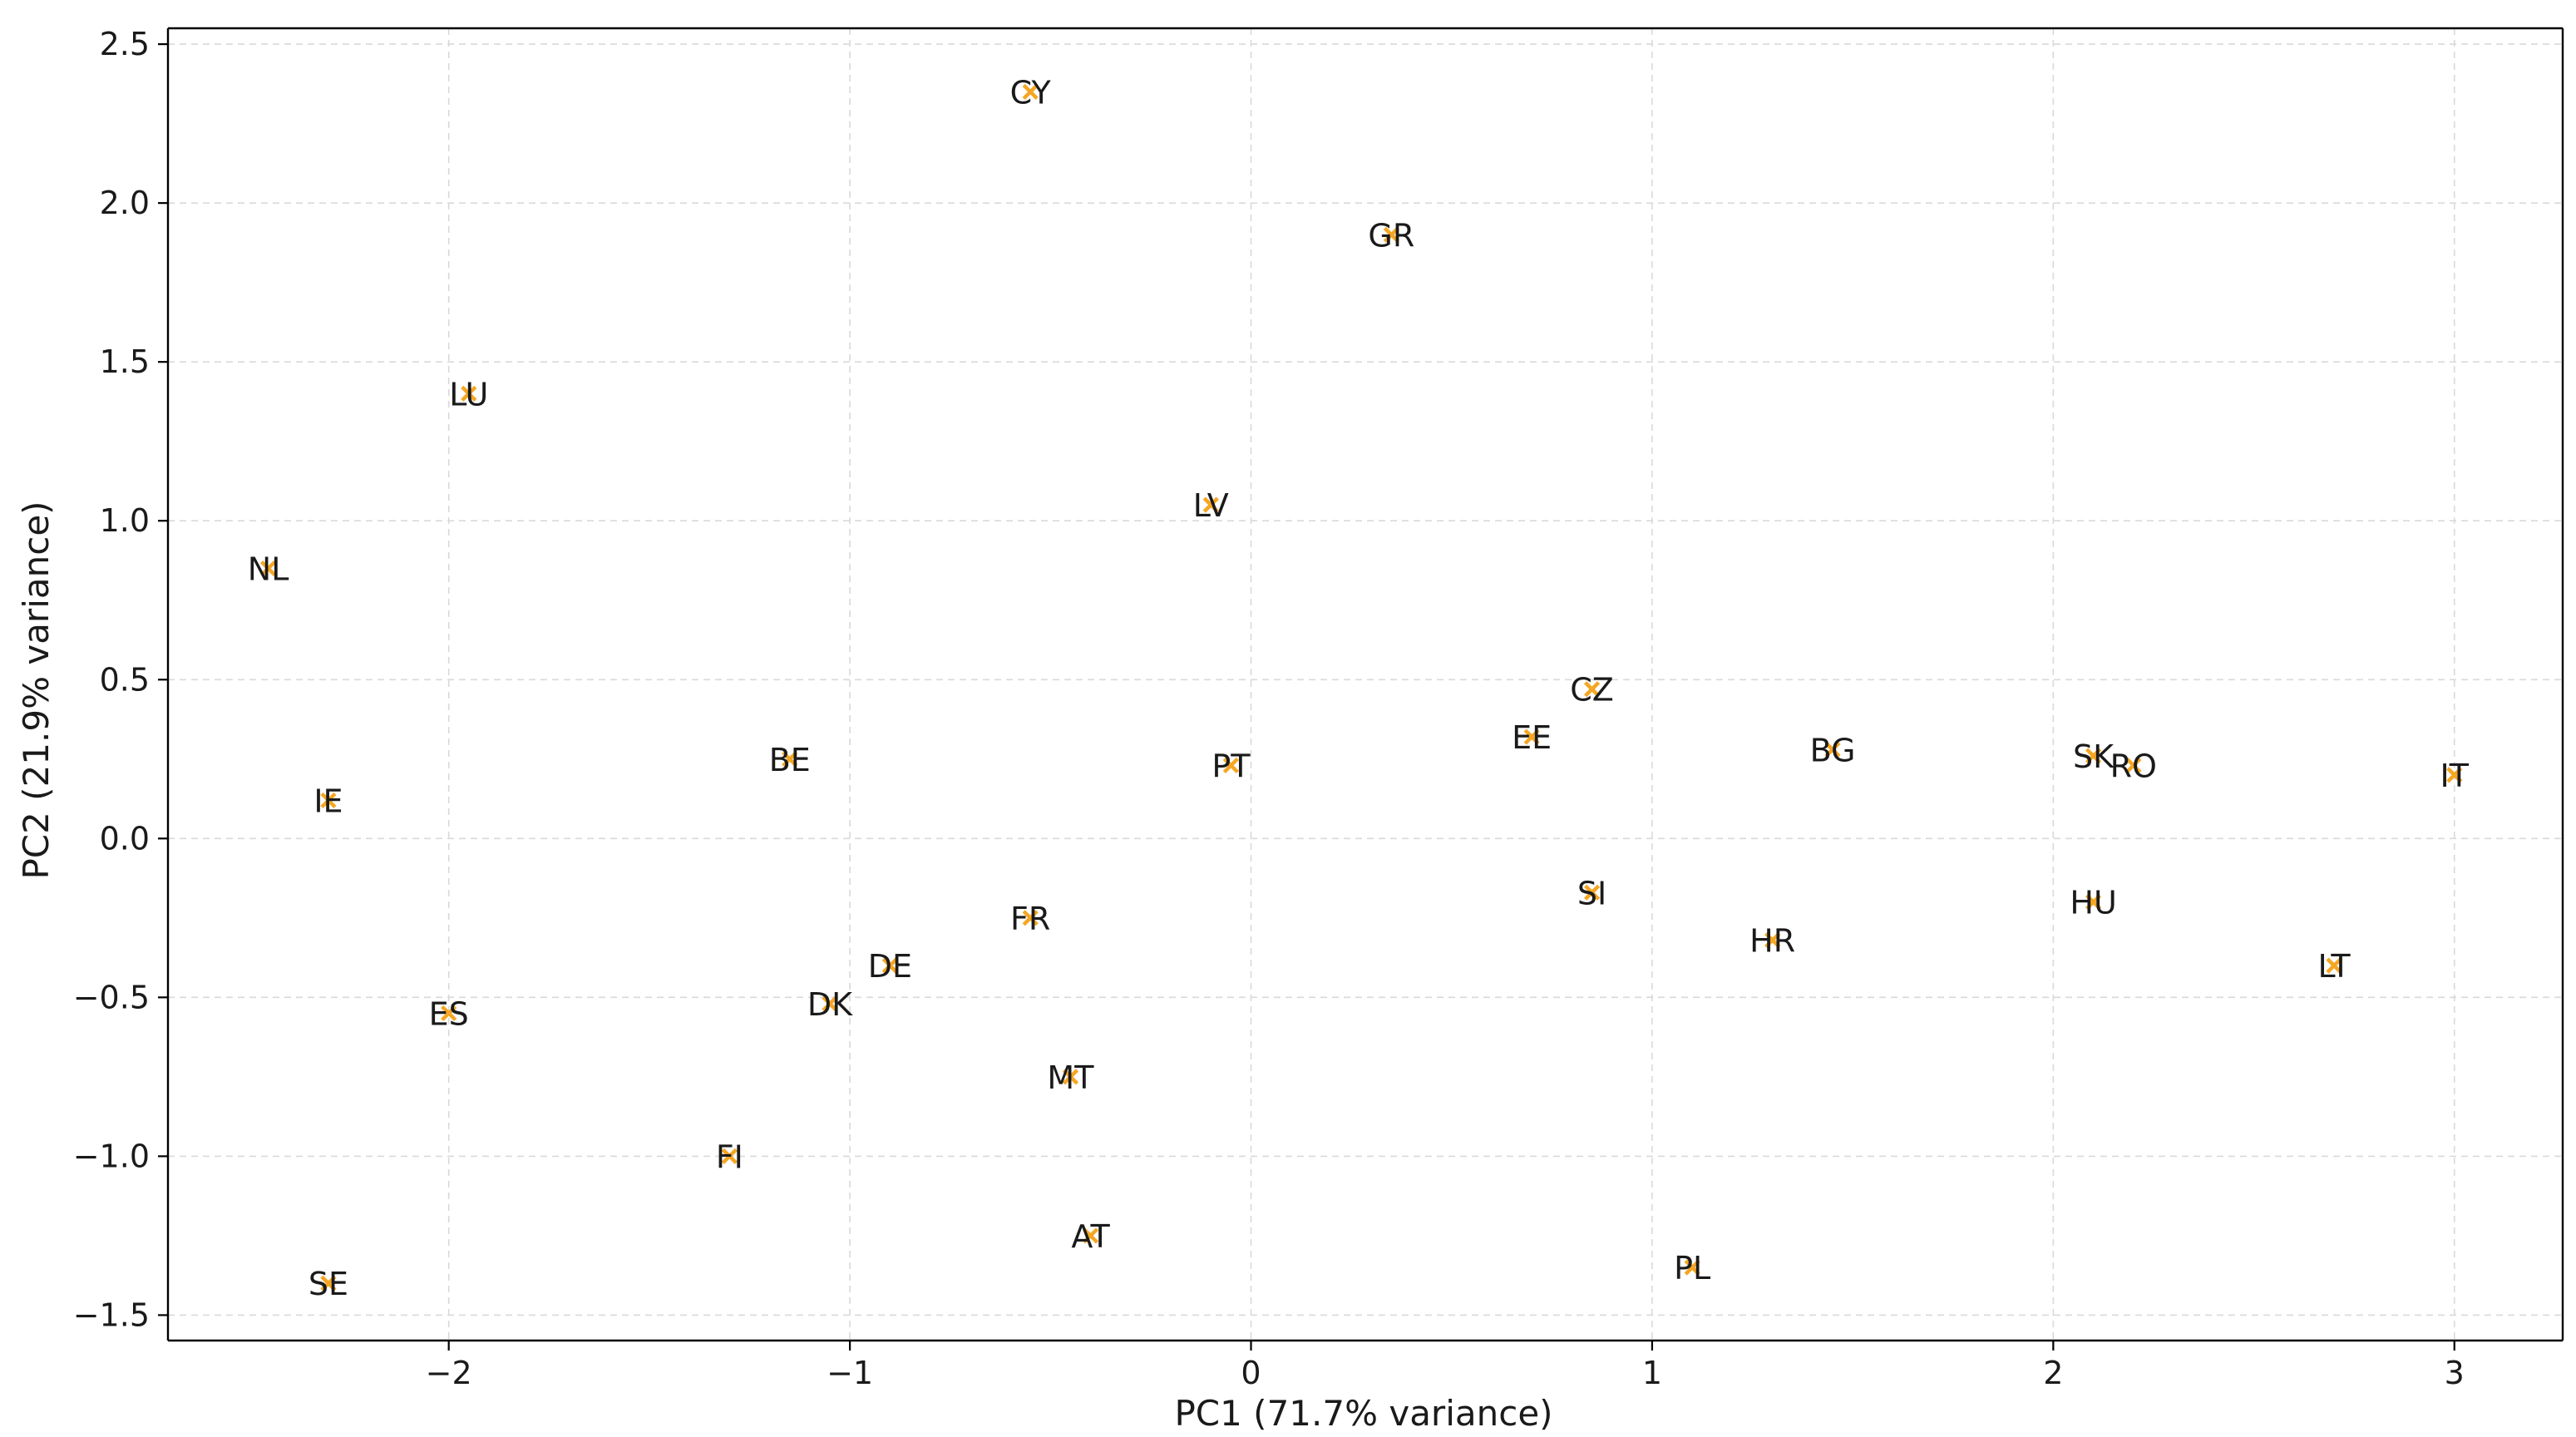  Describe the element at coordinates (1363, 1413) in the screenshot. I see `x-axis-label: PC1 (71.7% variance)` at that location.